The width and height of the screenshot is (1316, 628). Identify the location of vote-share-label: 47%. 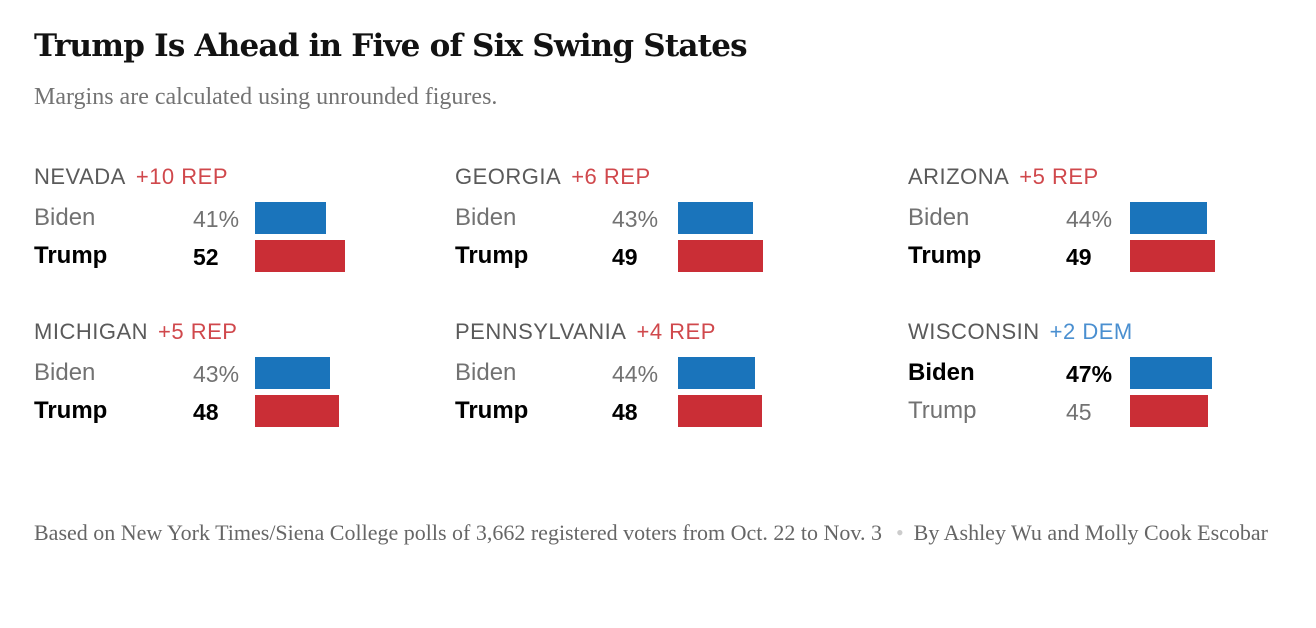
(1089, 374).